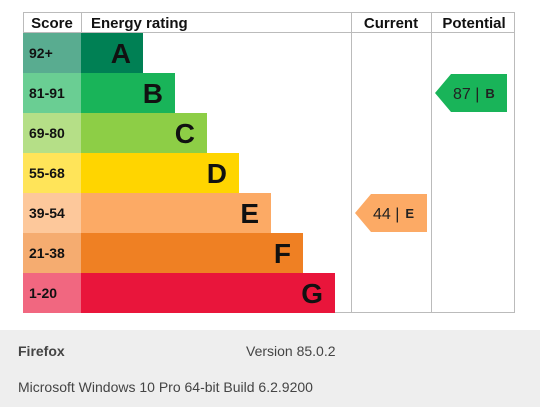 The image size is (540, 407). I want to click on rating-bar-g, so click(208, 293).